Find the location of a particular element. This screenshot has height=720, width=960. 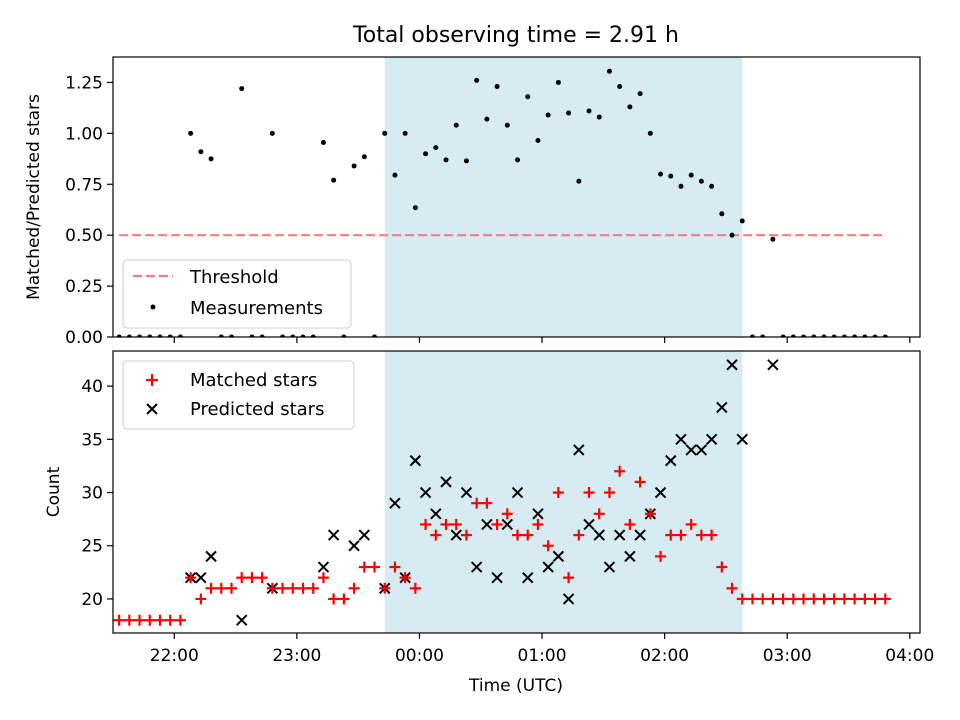

legend-matched-label: Matched stars is located at coordinates (253, 380).